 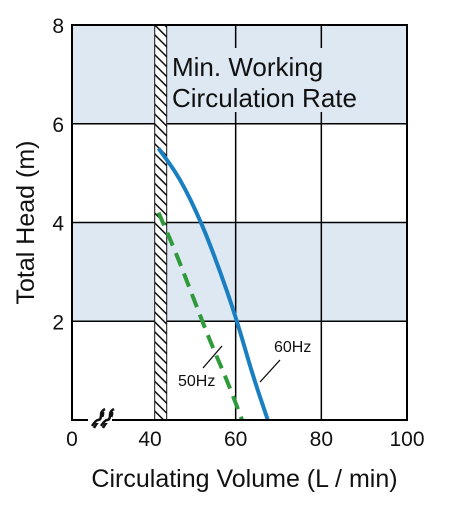 I want to click on series-layer, so click(x=213, y=284).